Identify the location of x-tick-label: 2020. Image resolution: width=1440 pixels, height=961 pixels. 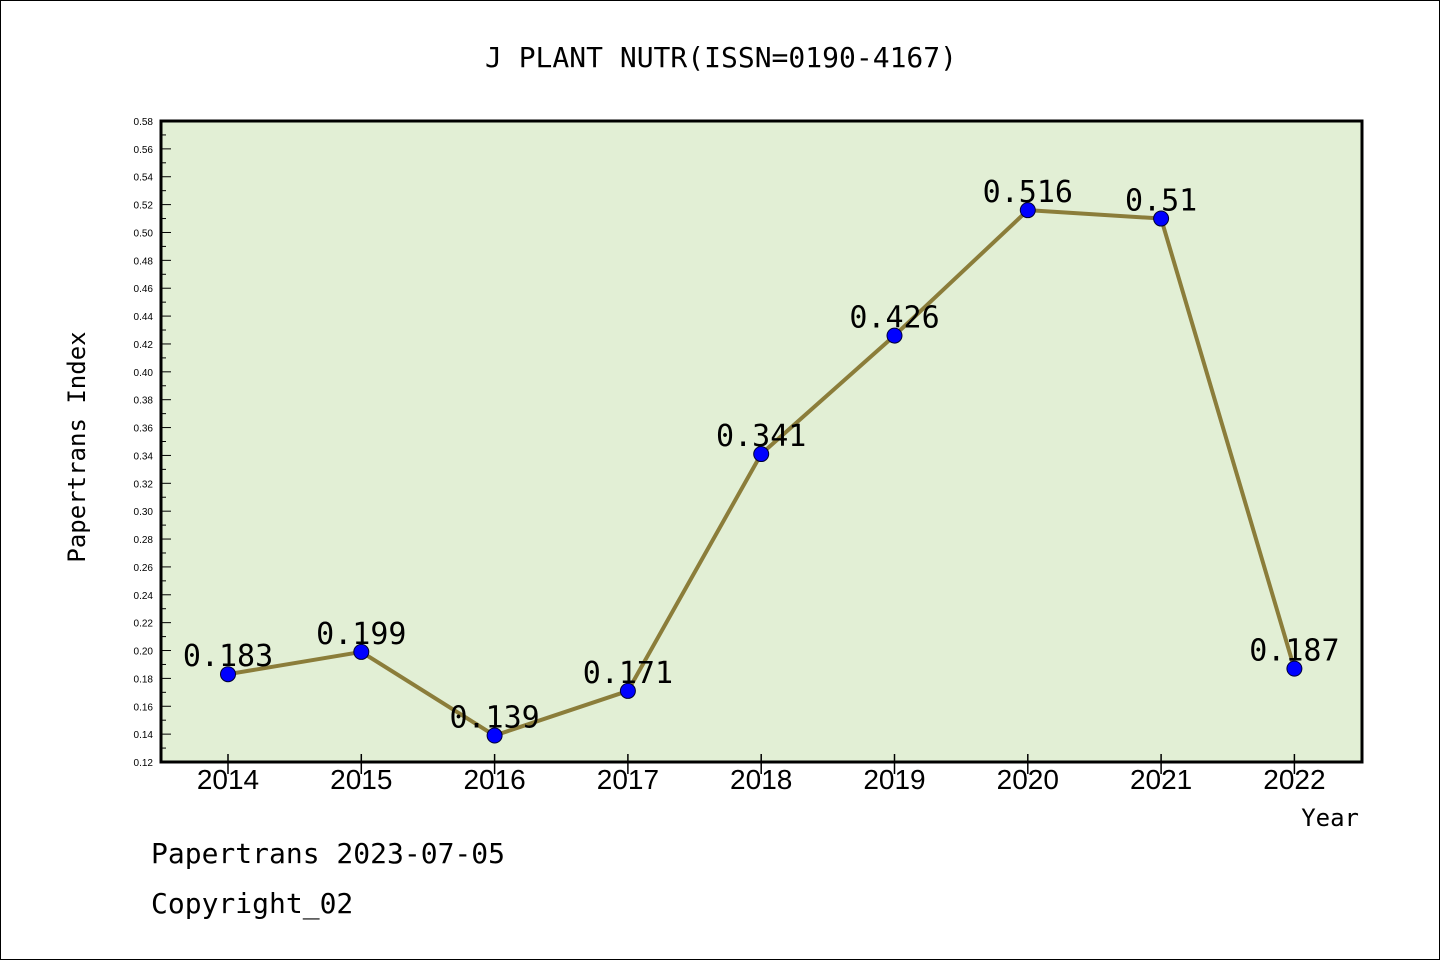
(1028, 779).